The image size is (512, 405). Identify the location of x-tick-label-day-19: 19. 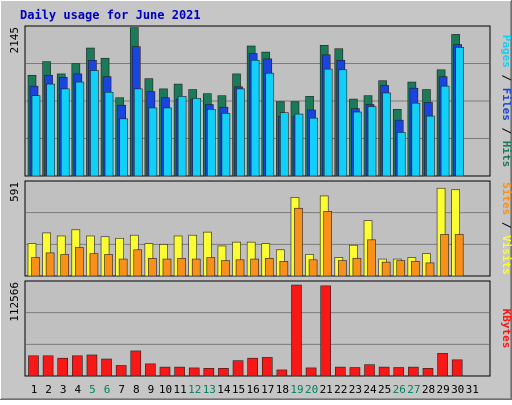
(296, 389).